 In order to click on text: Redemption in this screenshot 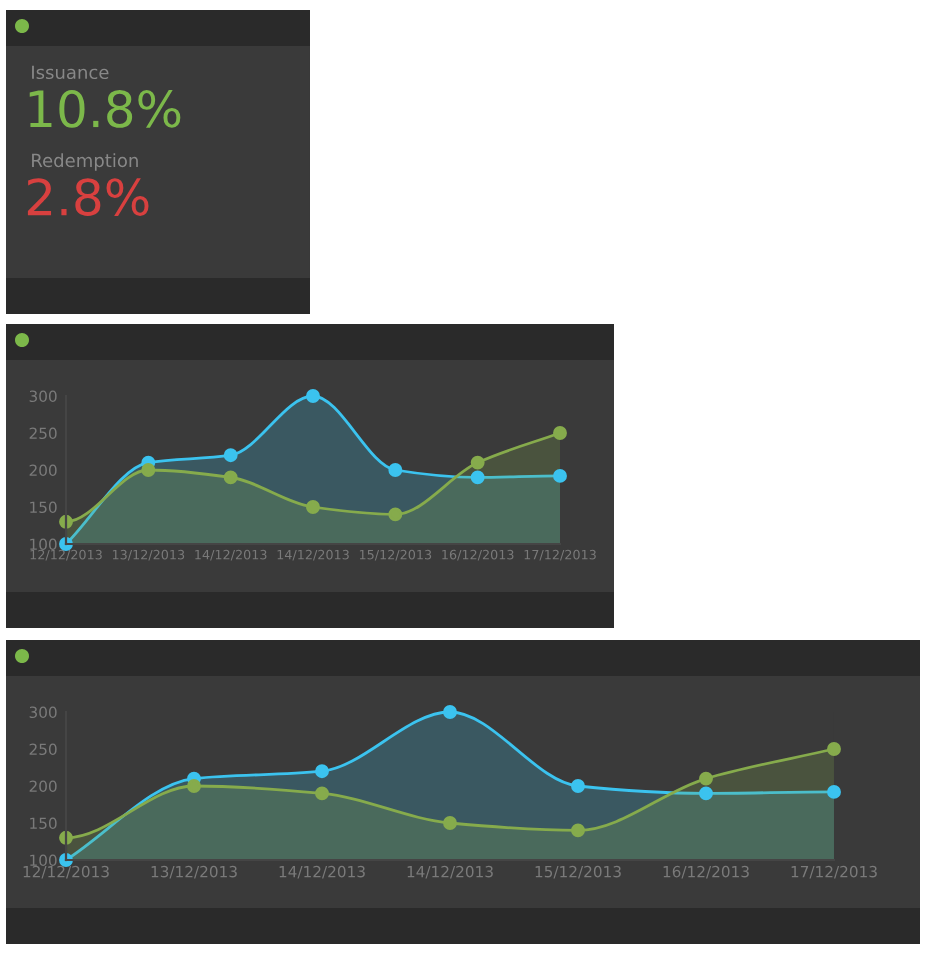, I will do `click(85, 162)`.